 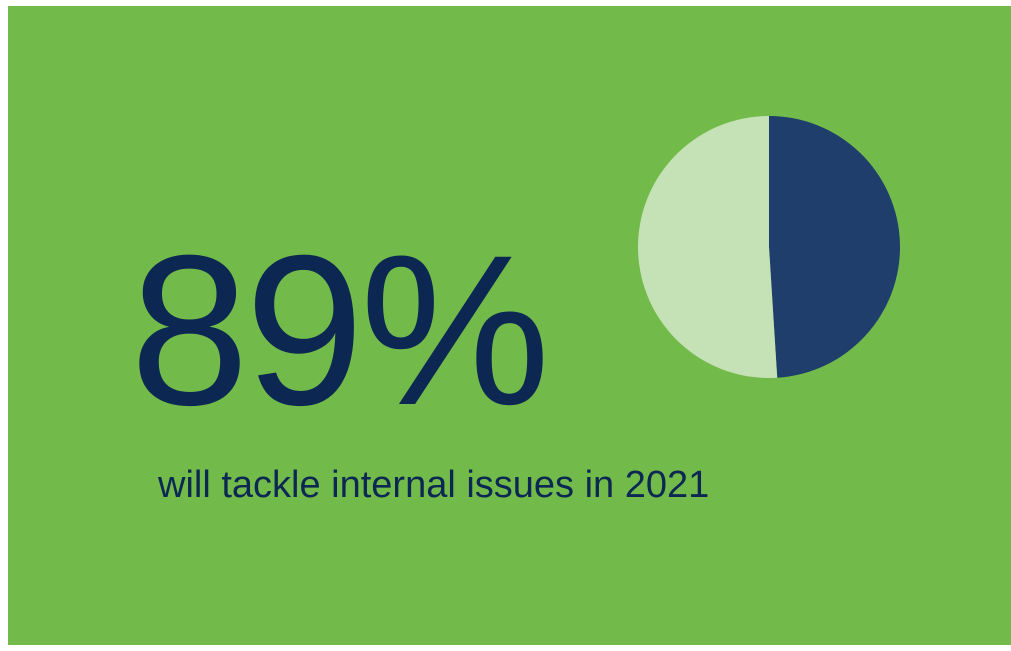 I want to click on stat-caption: will tackle internal issues in 2021, so click(x=434, y=485).